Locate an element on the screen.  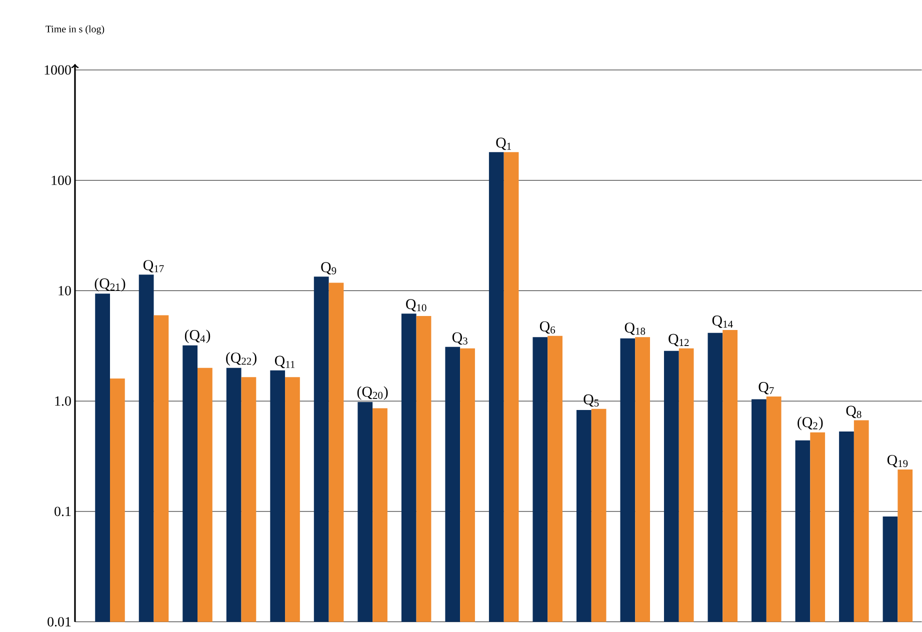
x-tick-label: Q$_{19}$ is located at coordinates (897, 461).